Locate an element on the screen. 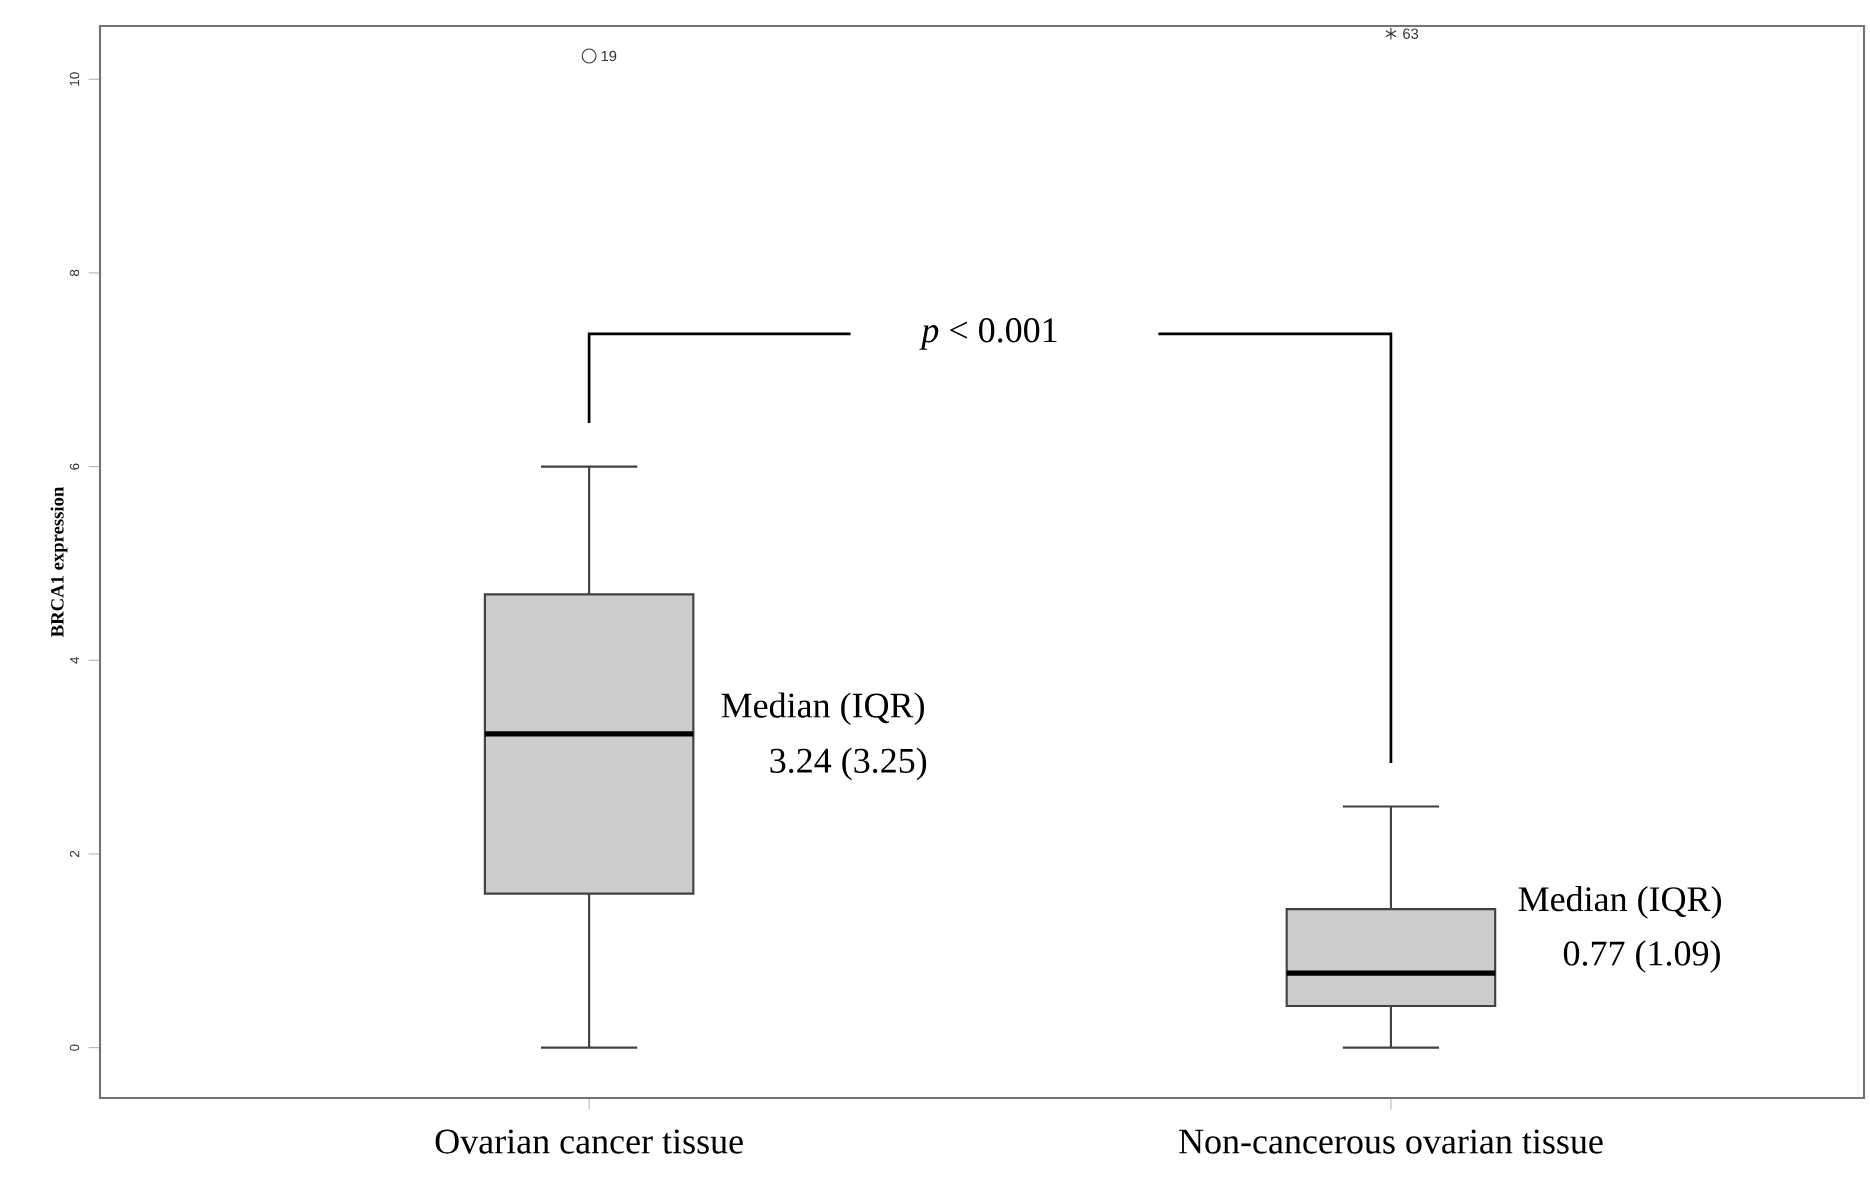 The width and height of the screenshot is (1870, 1178). annotation: p < 0.001 is located at coordinates (988, 334).